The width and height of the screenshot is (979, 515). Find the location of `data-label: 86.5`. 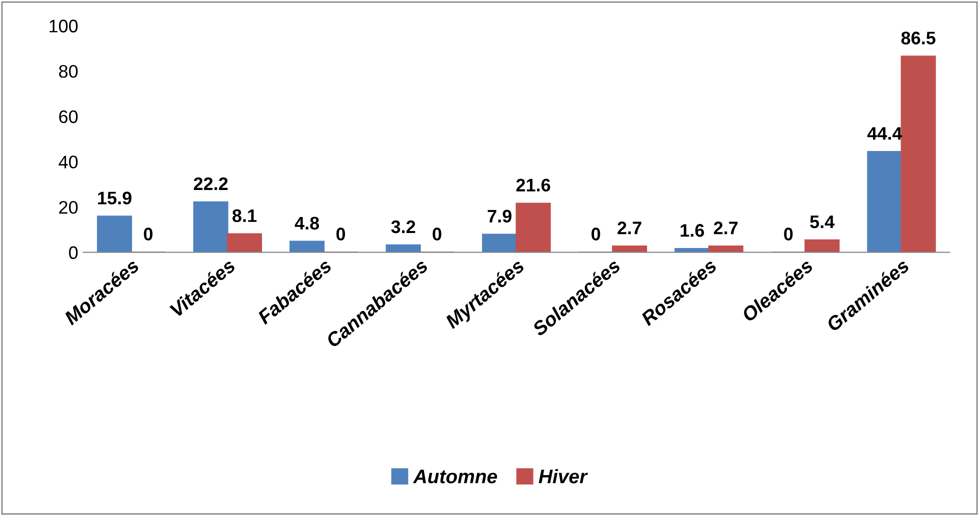

data-label: 86.5 is located at coordinates (918, 38).